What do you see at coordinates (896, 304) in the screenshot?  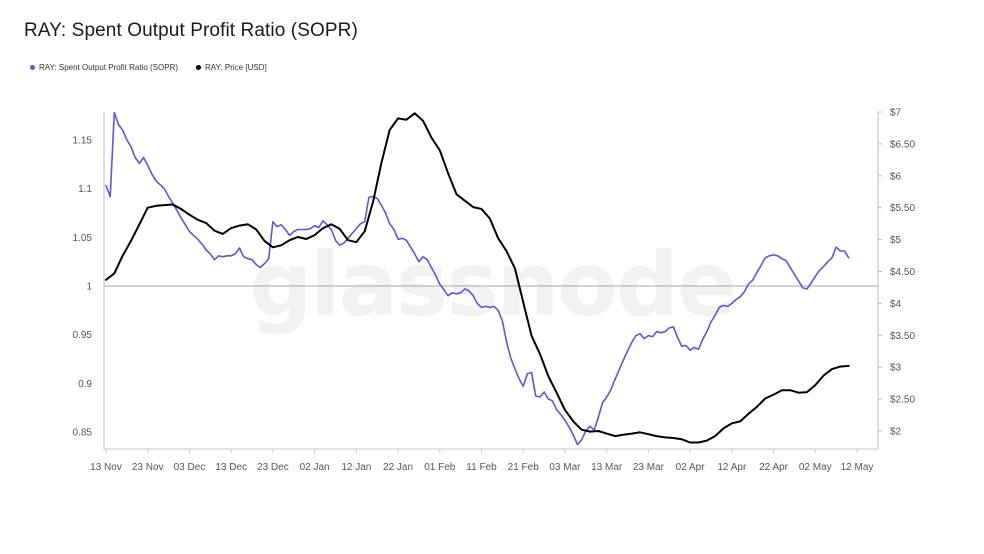 I see `y-right-tick-label: $4` at bounding box center [896, 304].